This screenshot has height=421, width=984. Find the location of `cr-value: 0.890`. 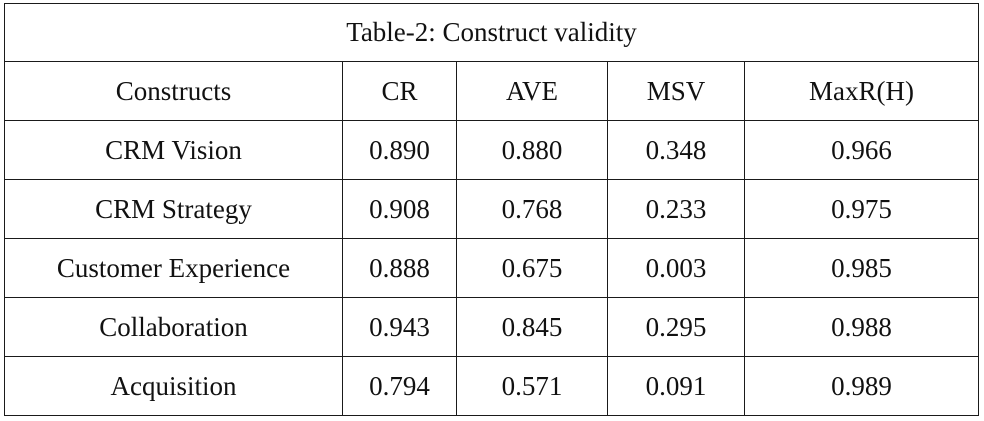

cr-value: 0.890 is located at coordinates (399, 150).